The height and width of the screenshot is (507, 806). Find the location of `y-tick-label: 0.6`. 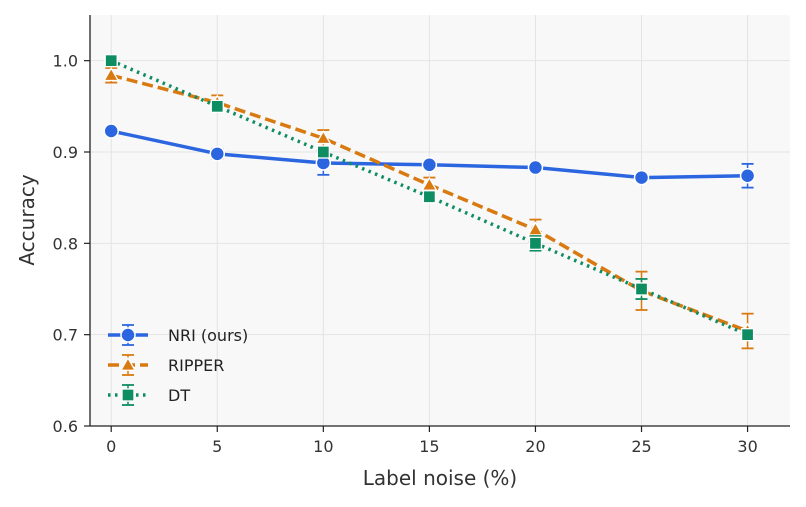

y-tick-label: 0.6 is located at coordinates (65, 426).